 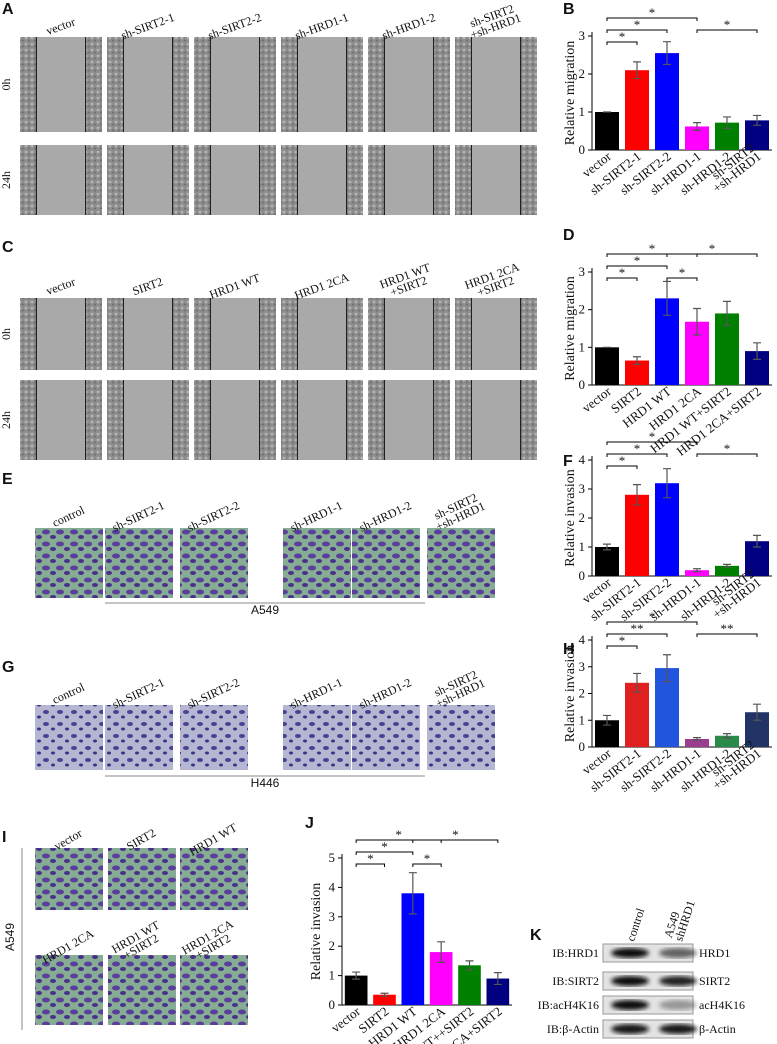 I want to click on column-label: HRD1 WT+SIRT2, so click(x=407, y=281).